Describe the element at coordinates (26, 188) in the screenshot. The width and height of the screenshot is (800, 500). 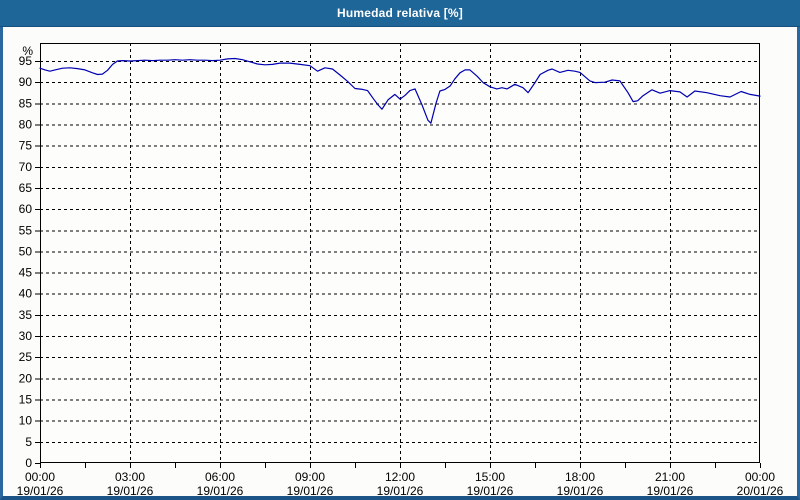
I see `y-tick-label: 65` at that location.